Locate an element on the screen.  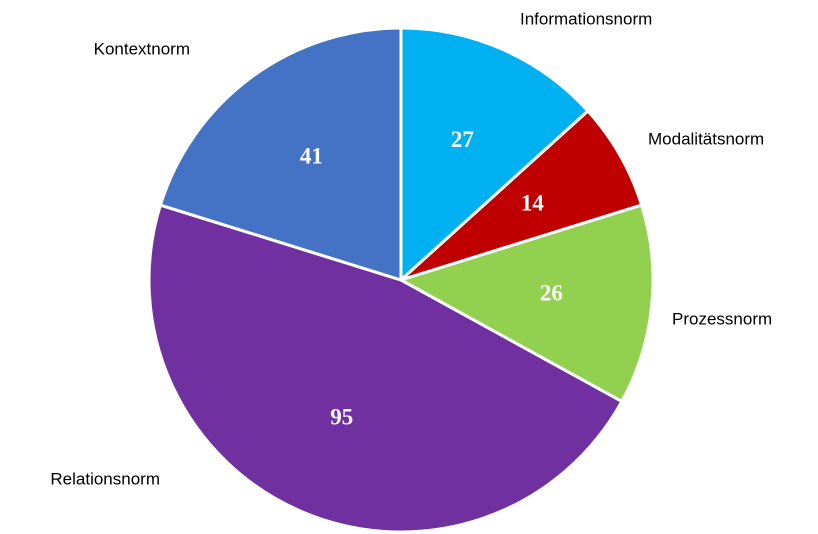
data-label: 26 is located at coordinates (551, 292).